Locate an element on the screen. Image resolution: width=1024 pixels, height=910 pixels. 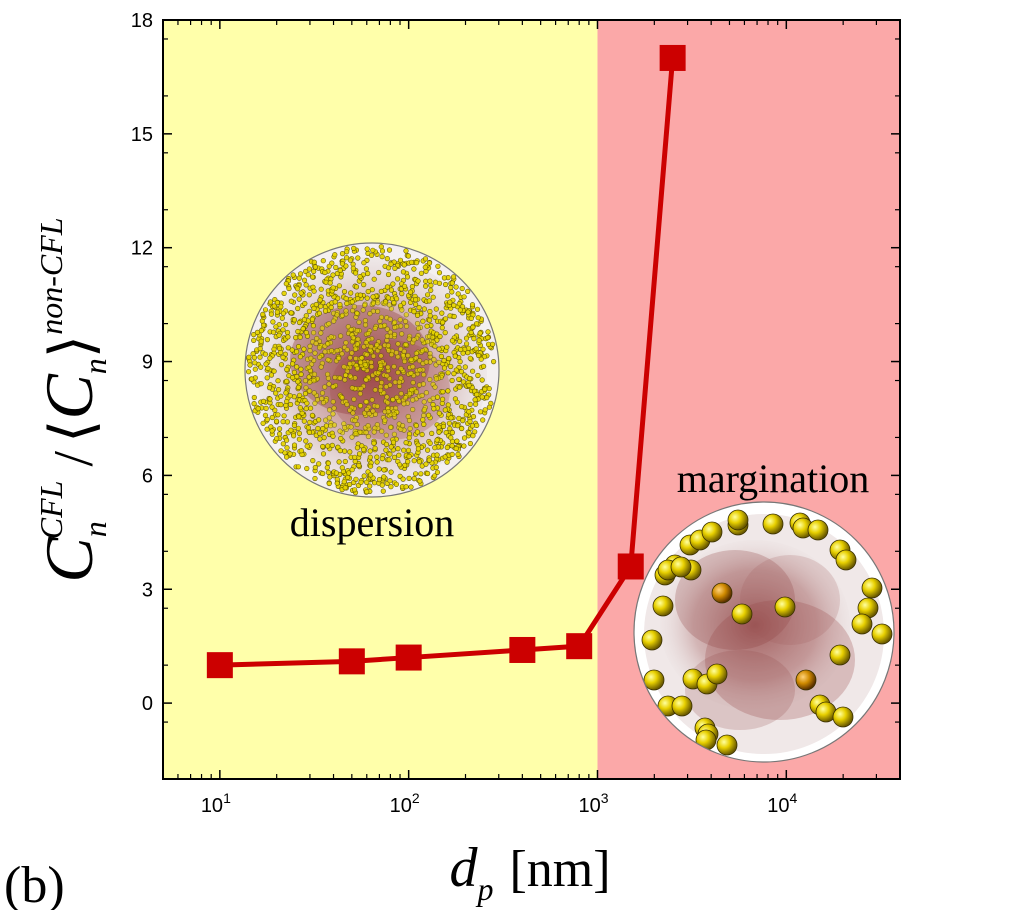
svg-text: CnCFL/⟨Cn⟩non-CFL is located at coordinates (72, 399).